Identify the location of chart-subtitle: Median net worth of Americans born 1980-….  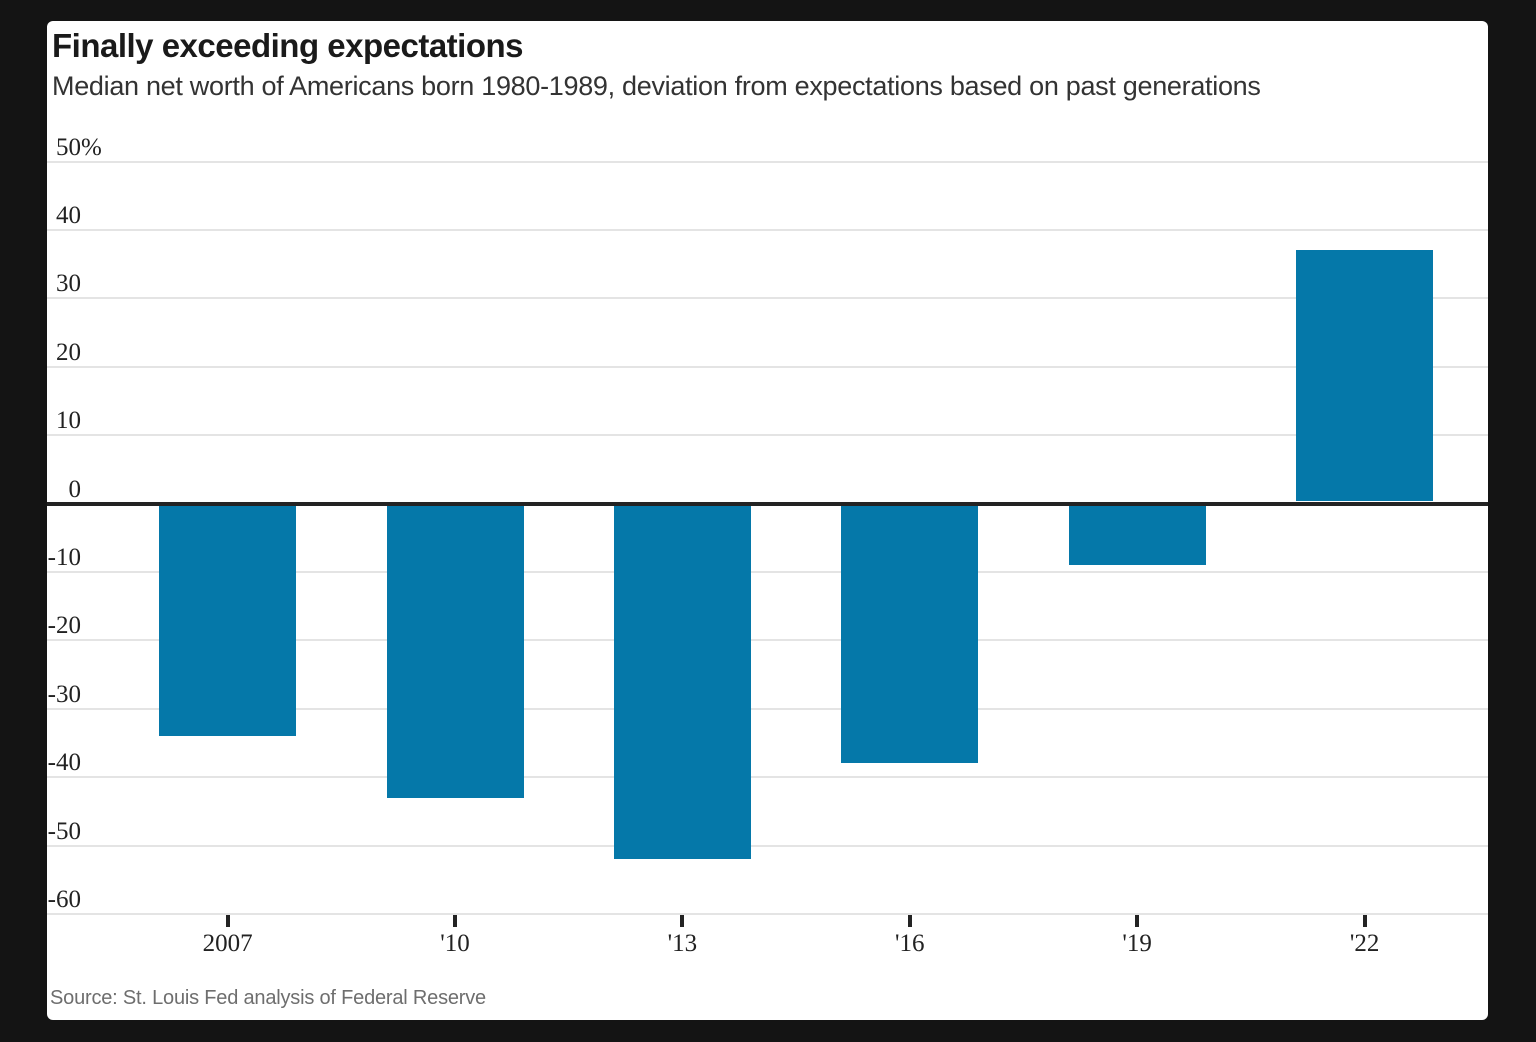
(656, 86).